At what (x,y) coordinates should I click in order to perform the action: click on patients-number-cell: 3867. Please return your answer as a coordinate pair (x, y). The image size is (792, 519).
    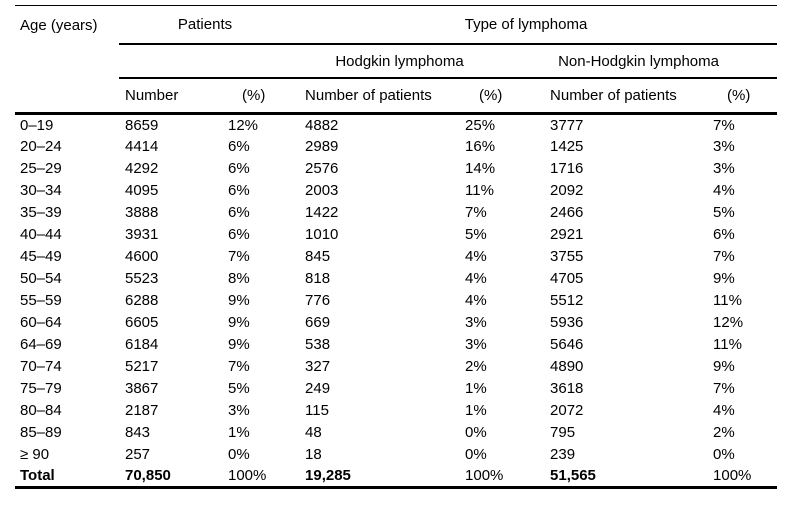
    Looking at the image, I should click on (142, 388).